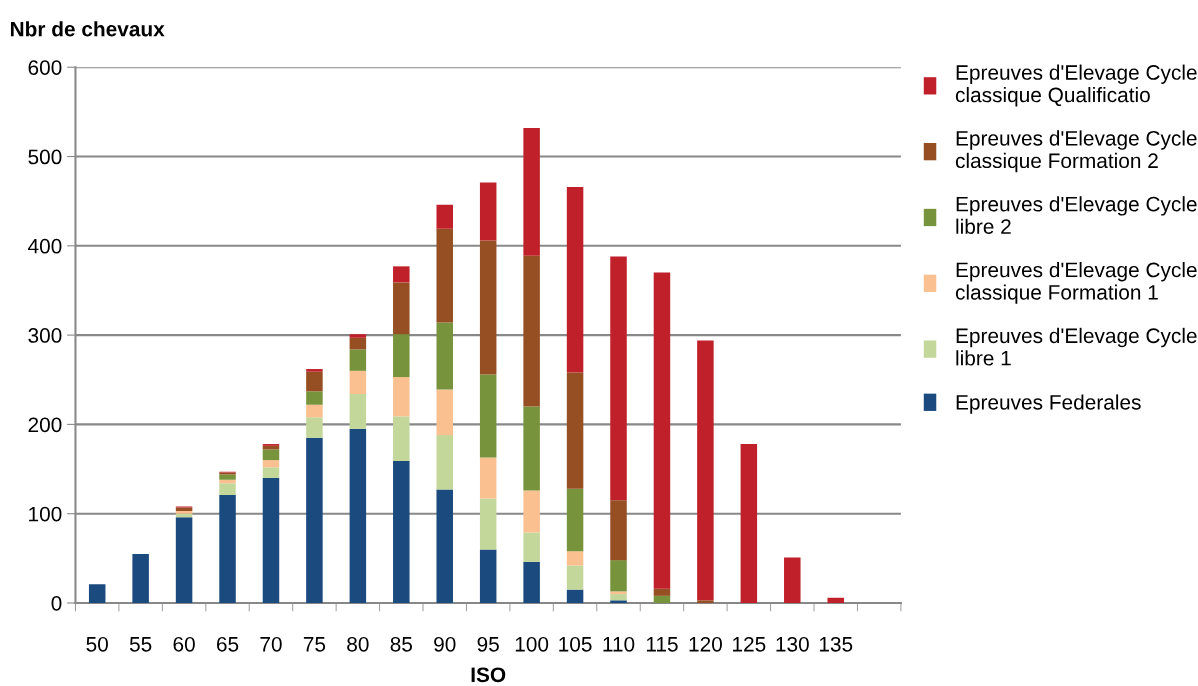 The height and width of the screenshot is (686, 1198). What do you see at coordinates (445, 644) in the screenshot?
I see `x-tick-label: 90` at bounding box center [445, 644].